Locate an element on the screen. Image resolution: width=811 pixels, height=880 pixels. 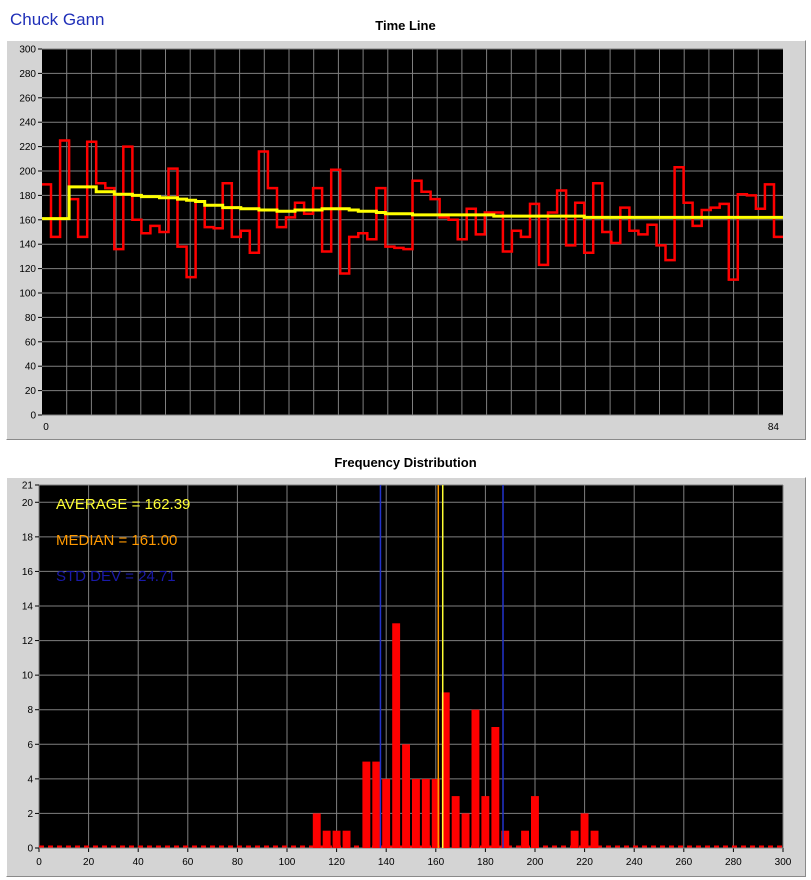
x-tick-label: 80 is located at coordinates (238, 862).